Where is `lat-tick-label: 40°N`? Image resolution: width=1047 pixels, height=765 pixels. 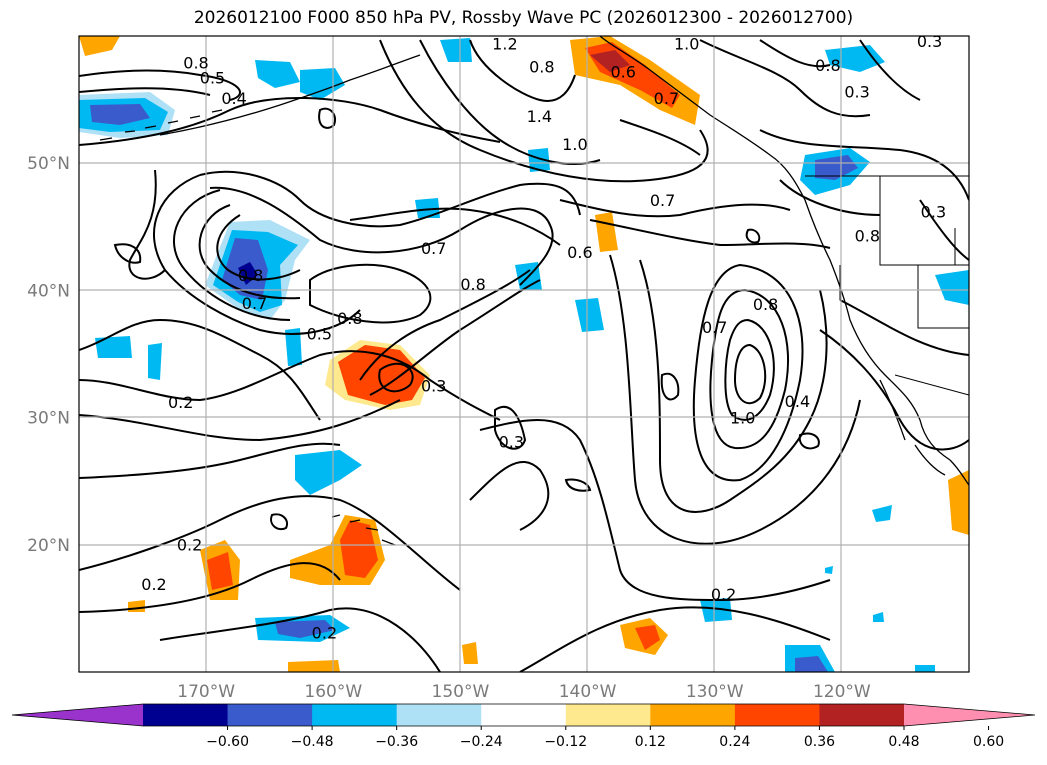 lat-tick-label: 40°N is located at coordinates (48, 291).